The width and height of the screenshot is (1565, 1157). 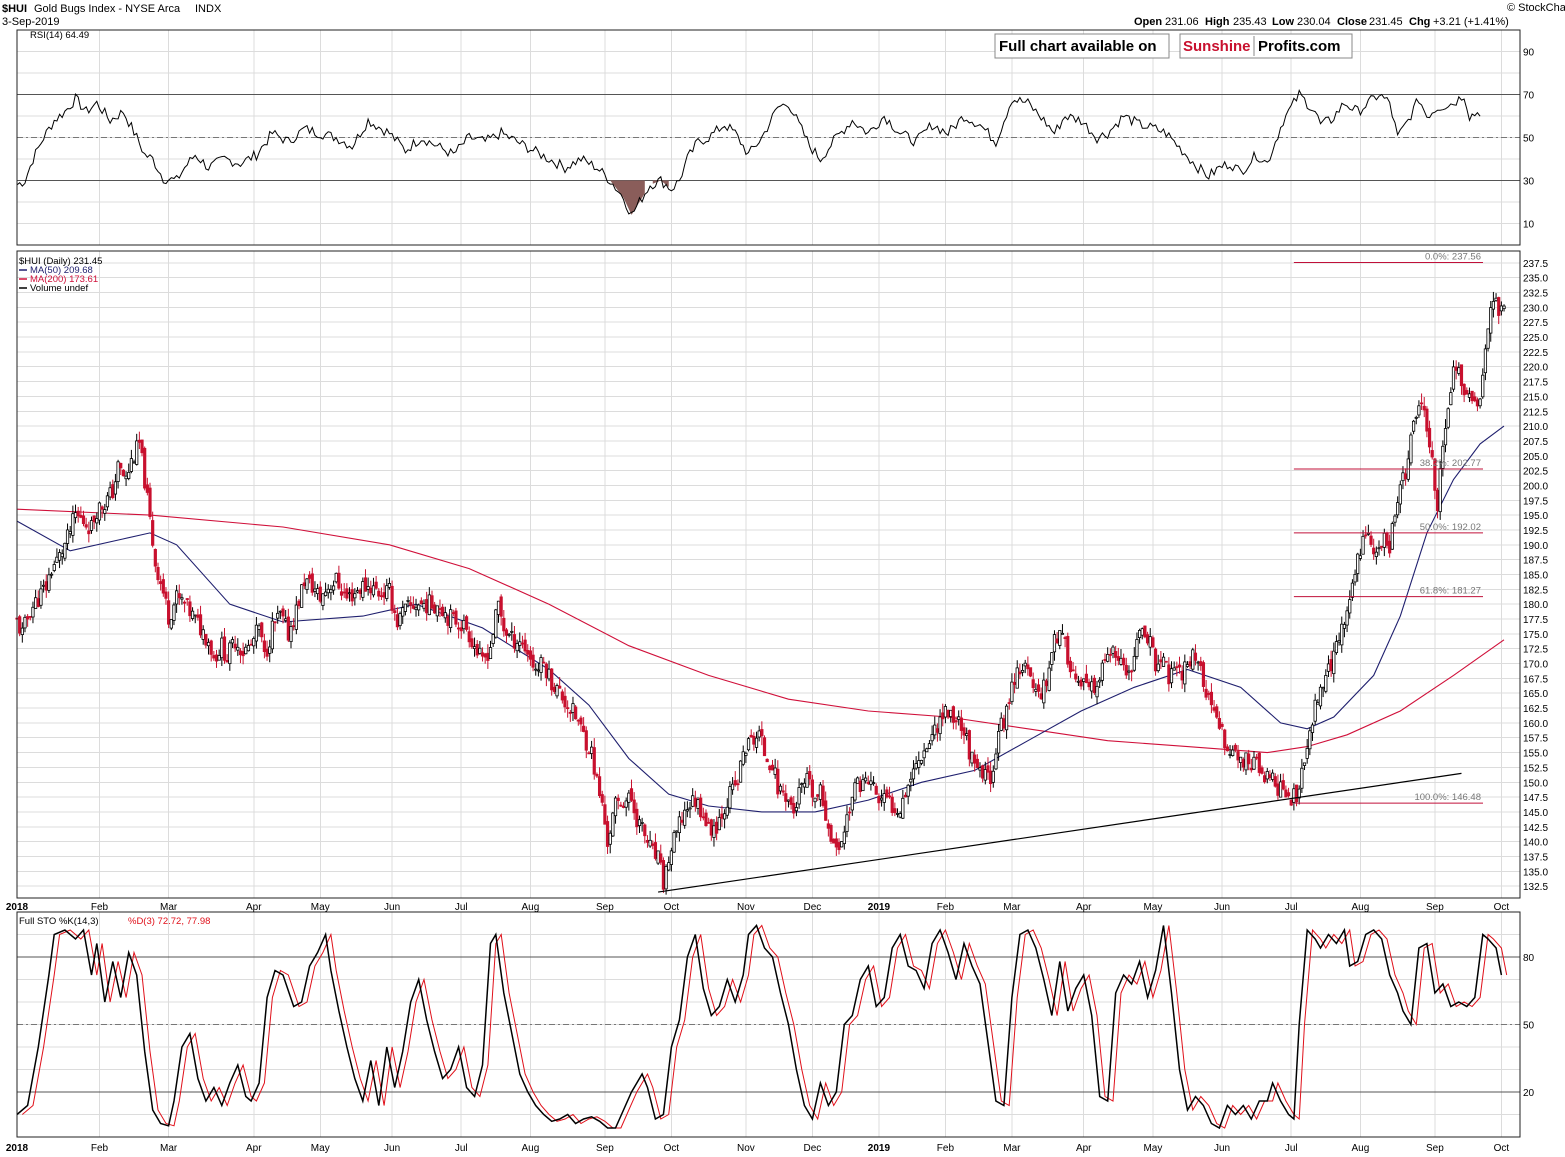 I want to click on x-axis-label: Apr, so click(x=1084, y=907).